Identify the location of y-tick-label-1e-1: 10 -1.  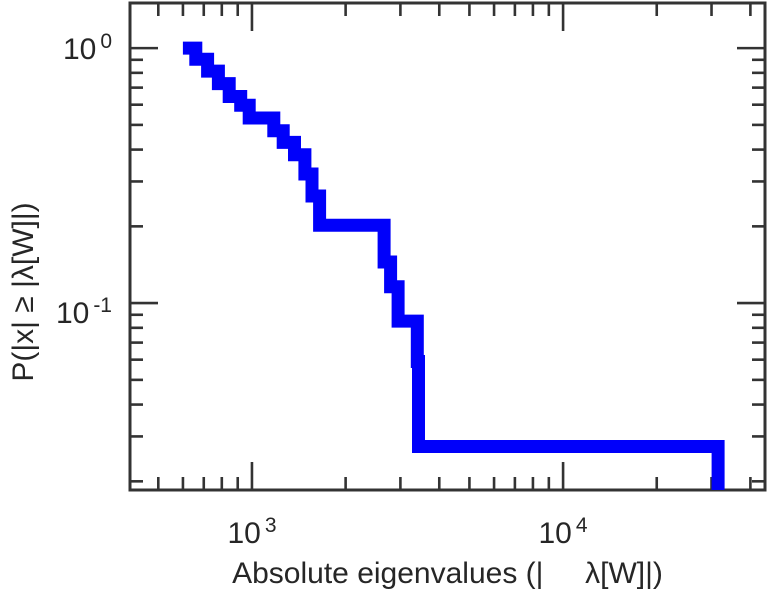
(56, 310).